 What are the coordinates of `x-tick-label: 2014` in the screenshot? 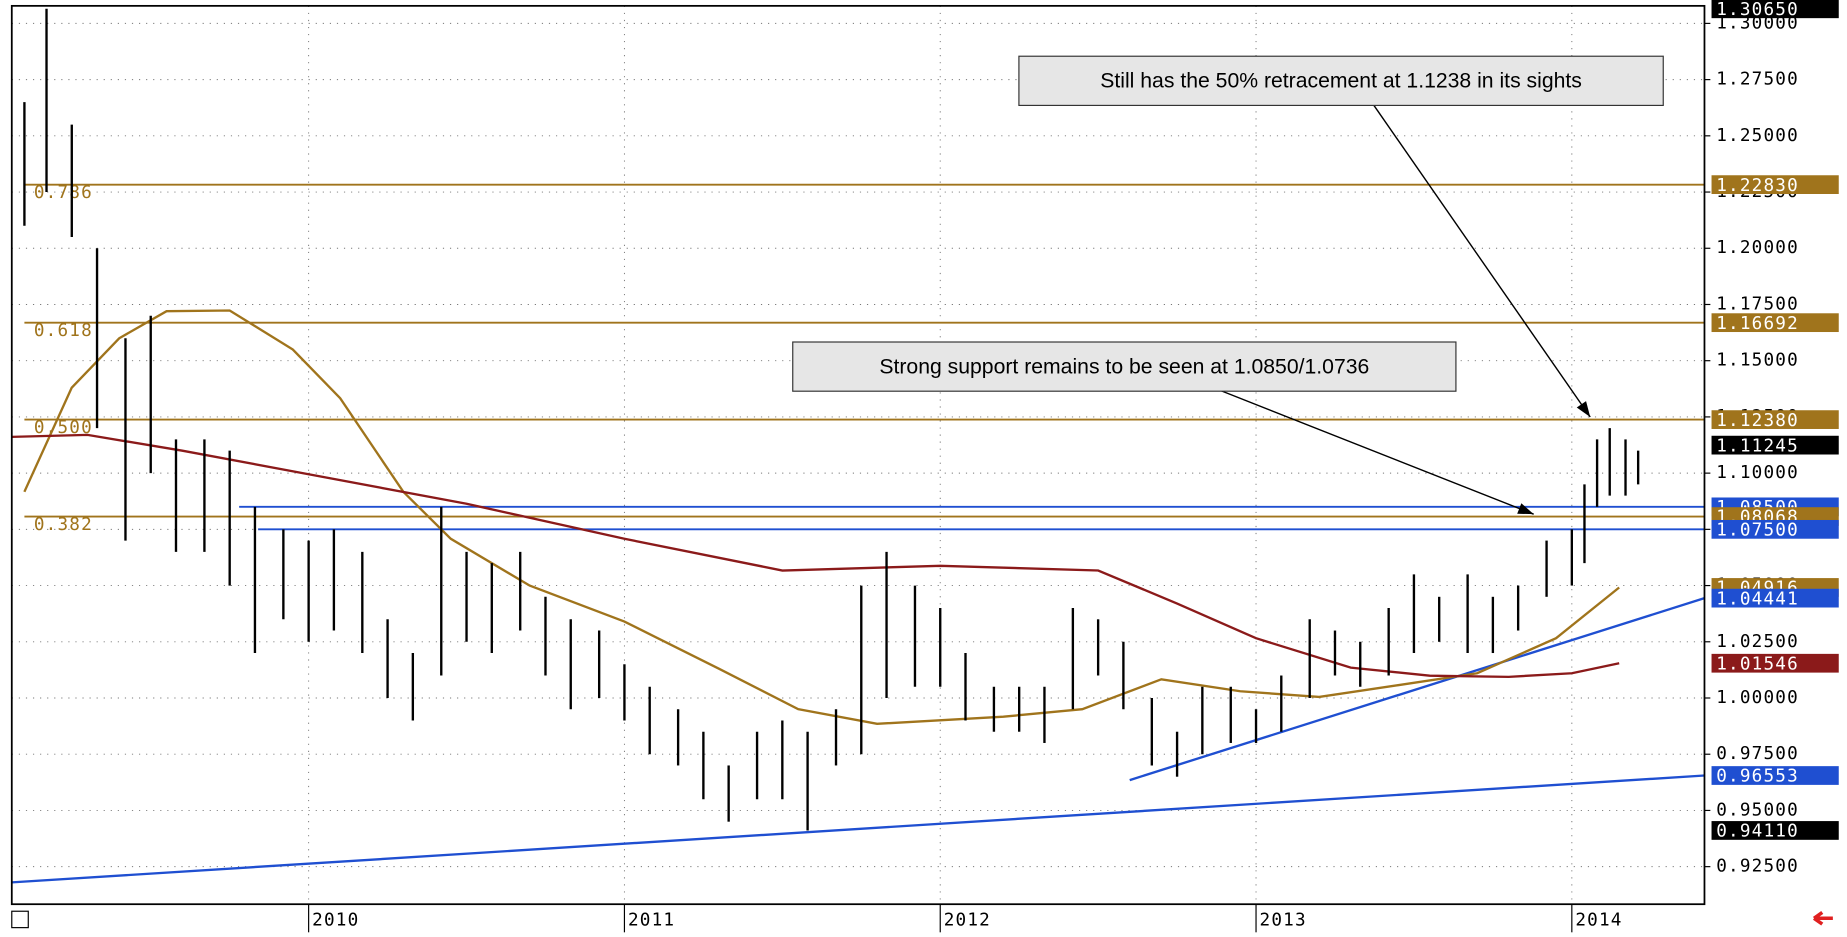 It's located at (1598, 921).